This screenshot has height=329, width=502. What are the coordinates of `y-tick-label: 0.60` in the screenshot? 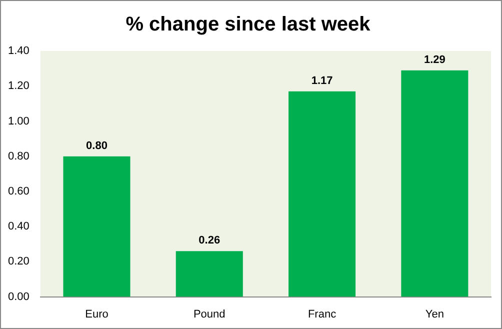 It's located at (19, 191).